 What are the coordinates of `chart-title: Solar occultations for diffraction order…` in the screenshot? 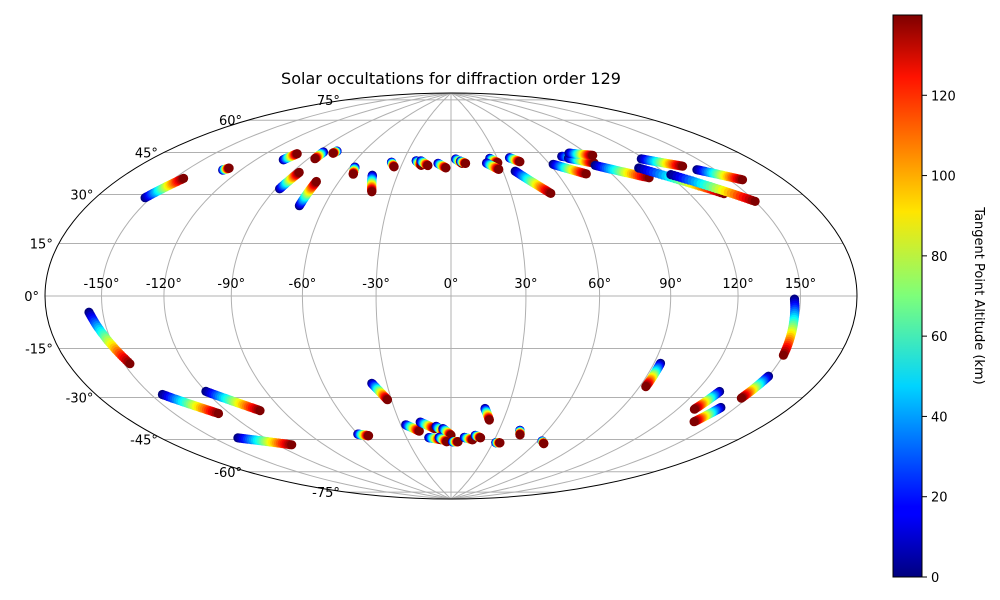 It's located at (451, 78).